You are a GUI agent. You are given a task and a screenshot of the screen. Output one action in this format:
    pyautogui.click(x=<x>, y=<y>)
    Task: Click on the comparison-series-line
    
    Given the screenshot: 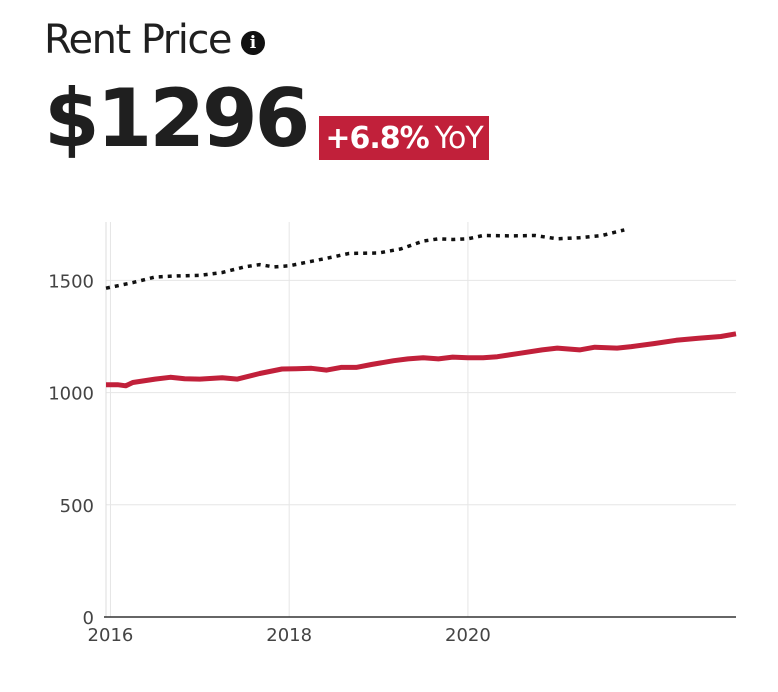 What is the action you would take?
    pyautogui.click(x=365, y=259)
    